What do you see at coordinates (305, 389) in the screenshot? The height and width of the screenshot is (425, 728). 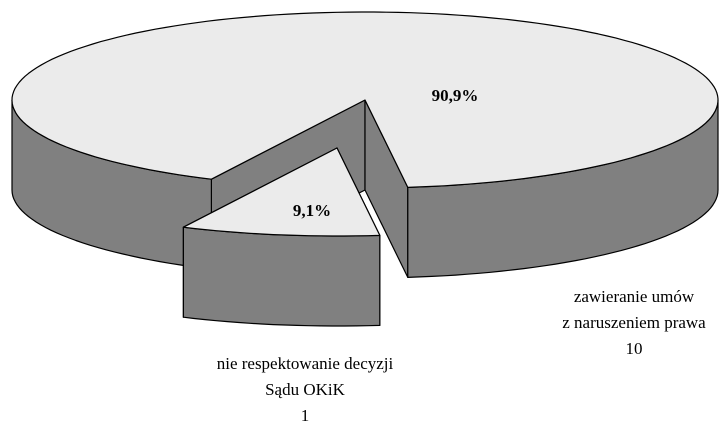 I see `category-label: Sądu OKiK` at bounding box center [305, 389].